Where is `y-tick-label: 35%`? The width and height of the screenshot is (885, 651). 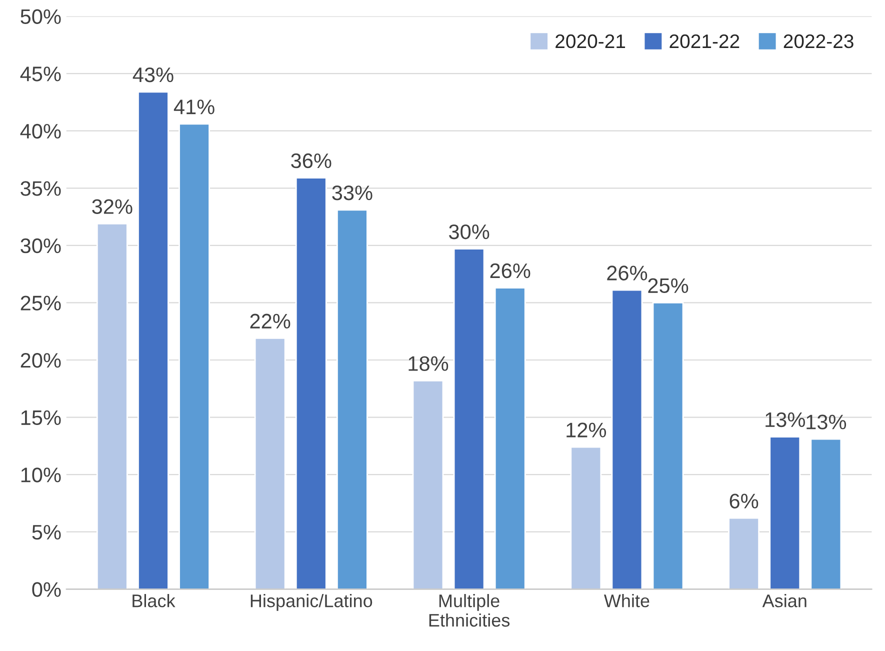
y-tick-label: 35% is located at coordinates (40, 188).